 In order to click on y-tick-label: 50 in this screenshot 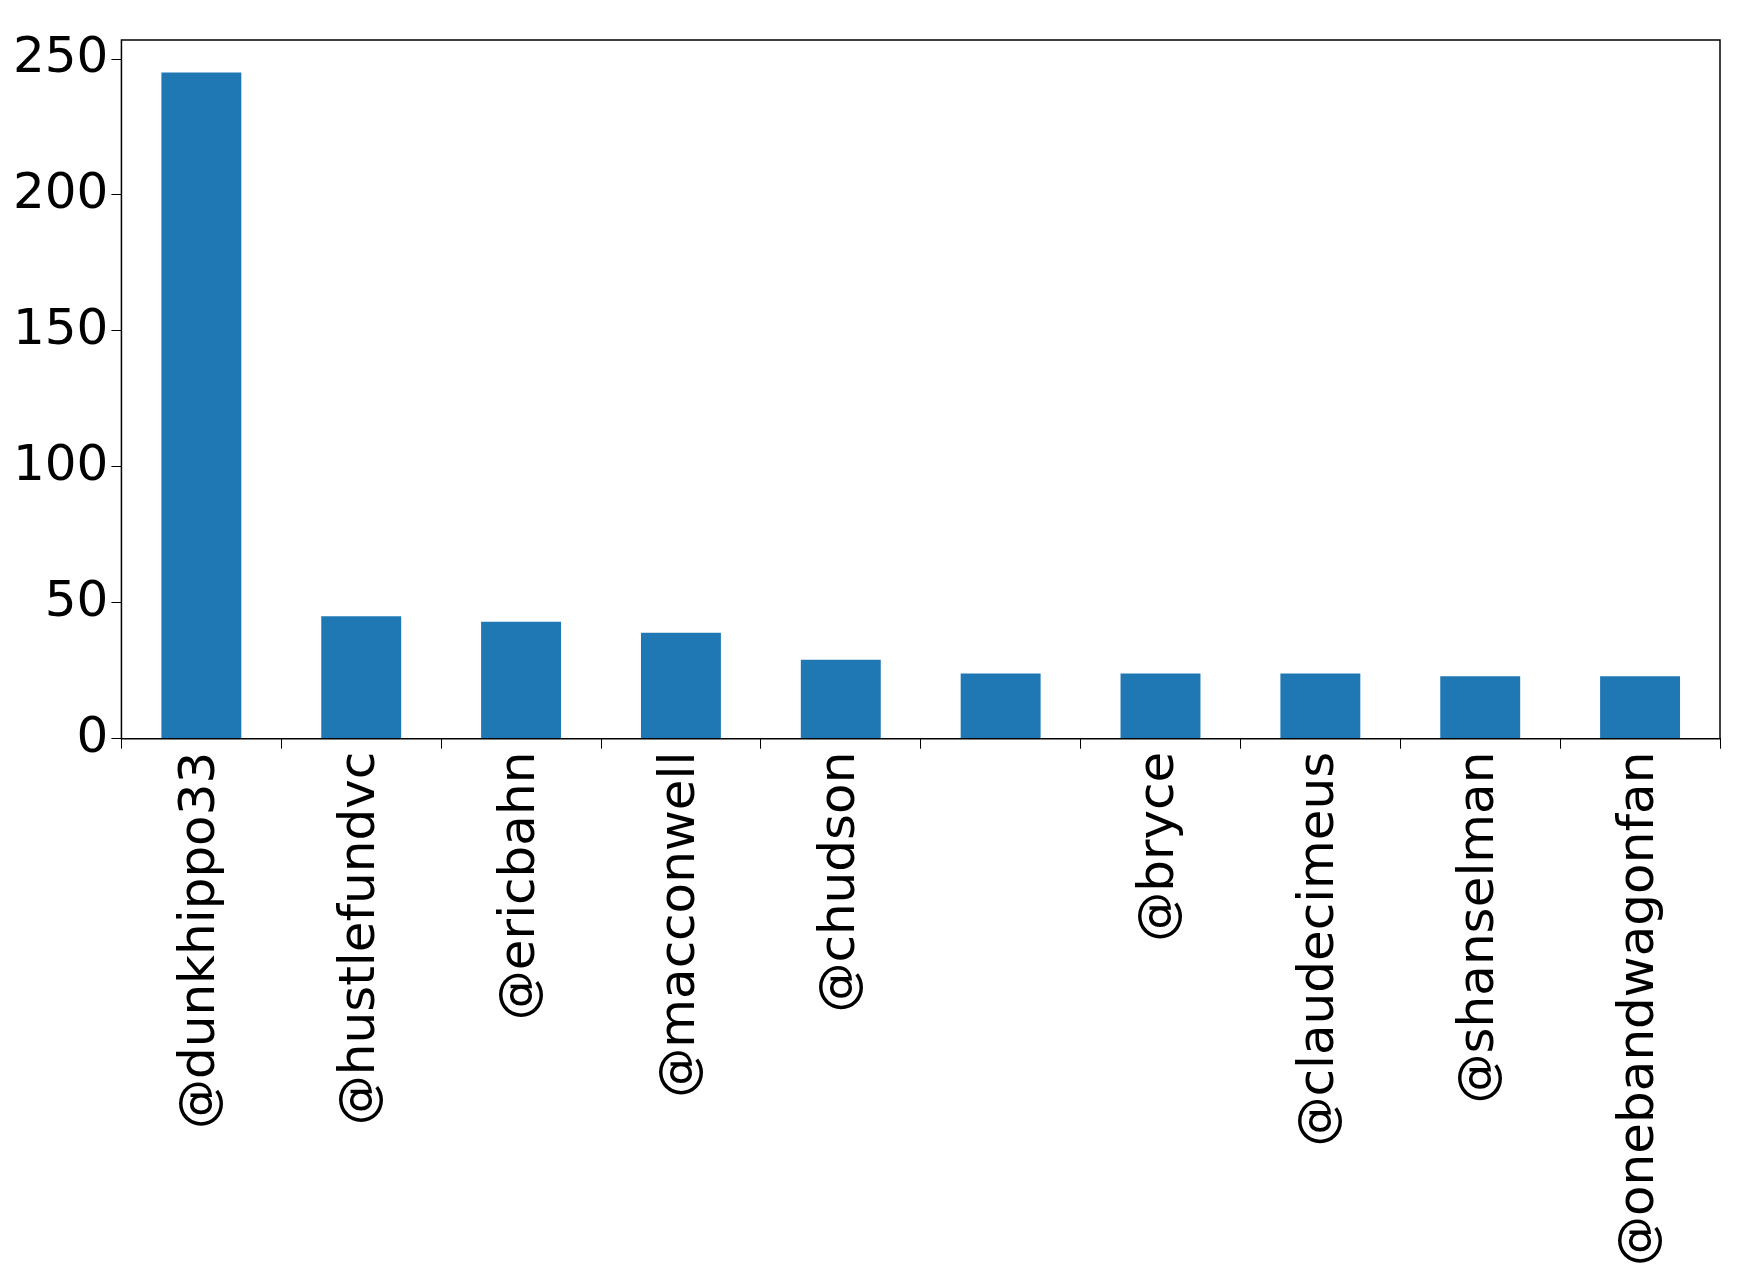, I will do `click(76, 598)`.